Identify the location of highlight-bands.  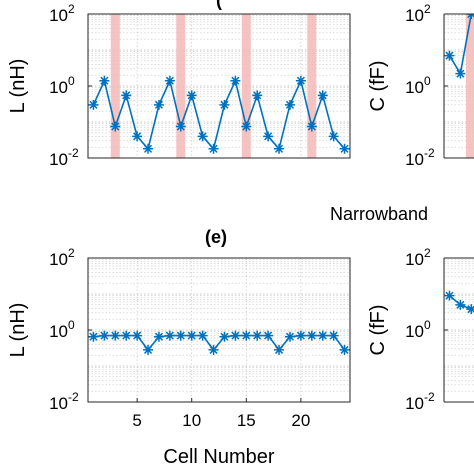
(213, 86).